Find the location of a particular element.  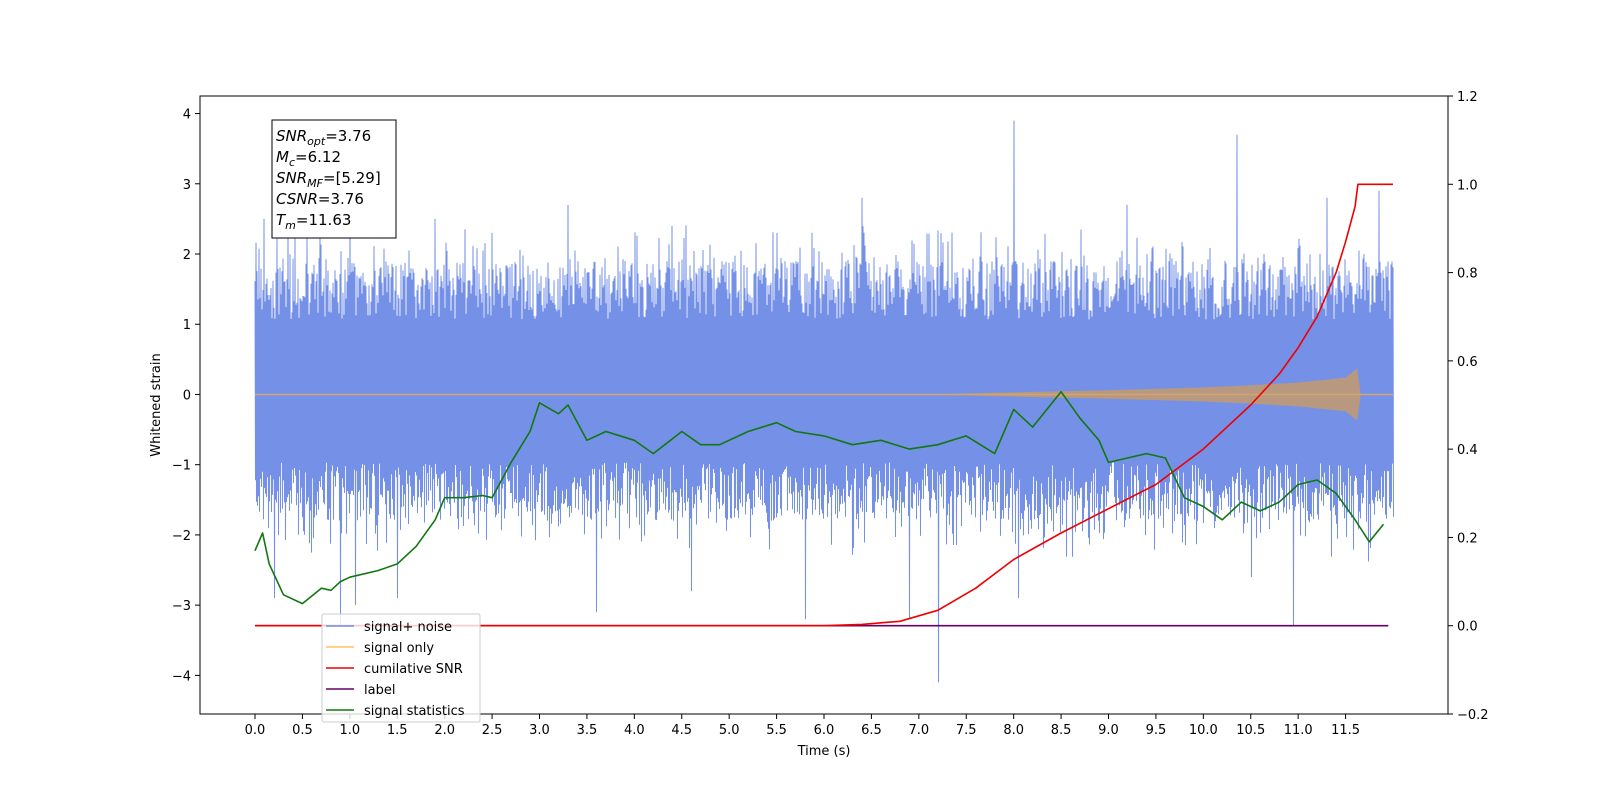

y2-tick-label: 1.2 is located at coordinates (1467, 97).